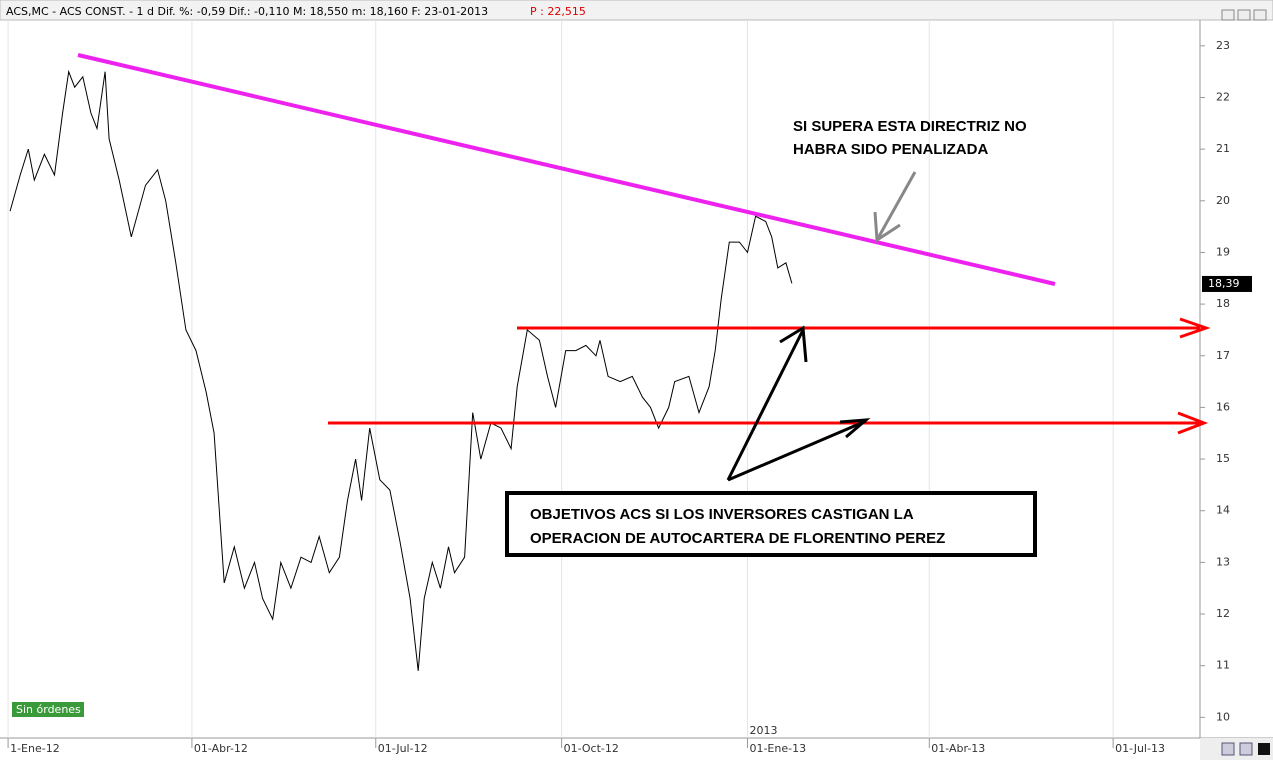  What do you see at coordinates (636, 10) in the screenshot?
I see `header-bar` at bounding box center [636, 10].